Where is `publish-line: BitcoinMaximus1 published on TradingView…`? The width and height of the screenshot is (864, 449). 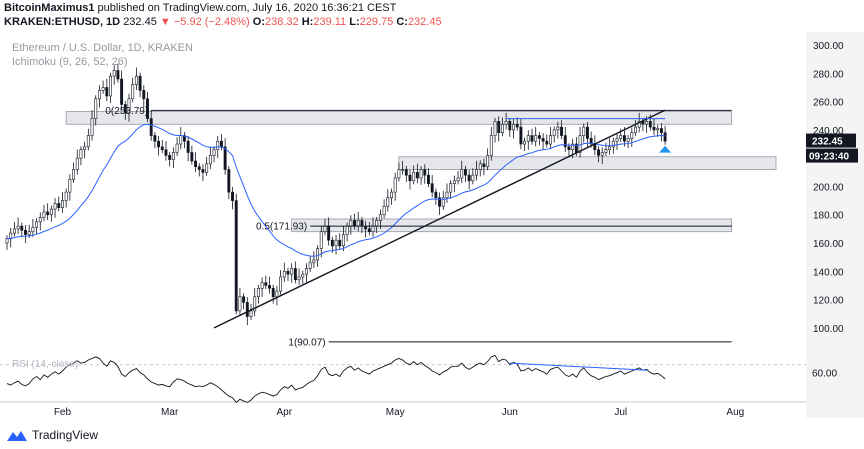
publish-line: BitcoinMaximus1 published on TradingView… is located at coordinates (200, 8).